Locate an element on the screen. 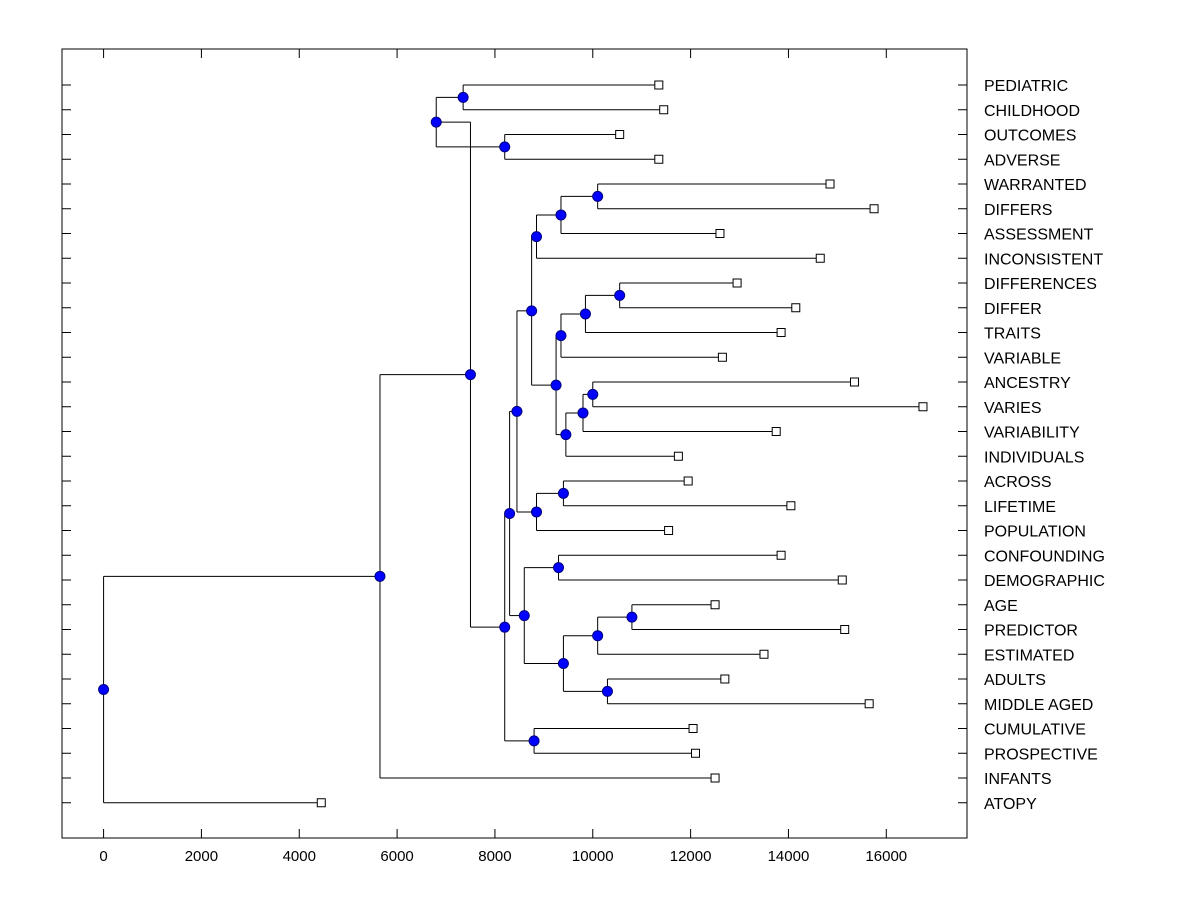  leaf-label: ADVERSE is located at coordinates (1022, 160).